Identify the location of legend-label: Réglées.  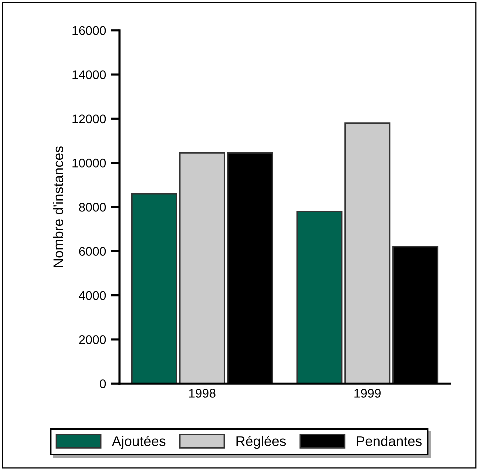
(261, 443).